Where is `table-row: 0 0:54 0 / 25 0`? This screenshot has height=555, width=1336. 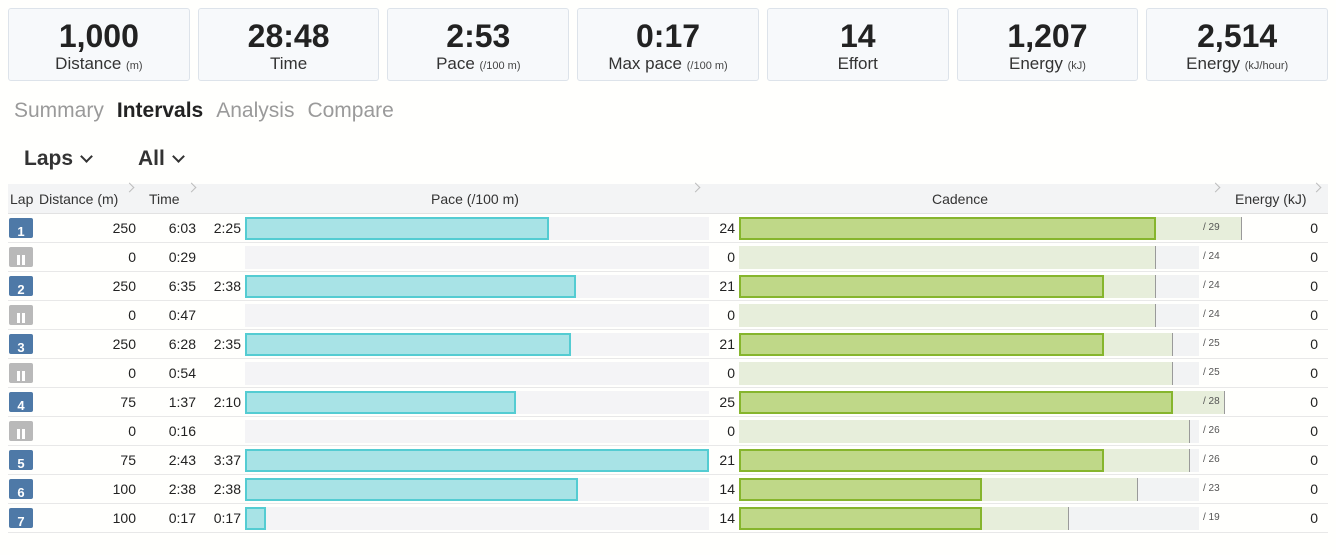 table-row: 0 0:54 0 / 25 0 is located at coordinates (668, 373).